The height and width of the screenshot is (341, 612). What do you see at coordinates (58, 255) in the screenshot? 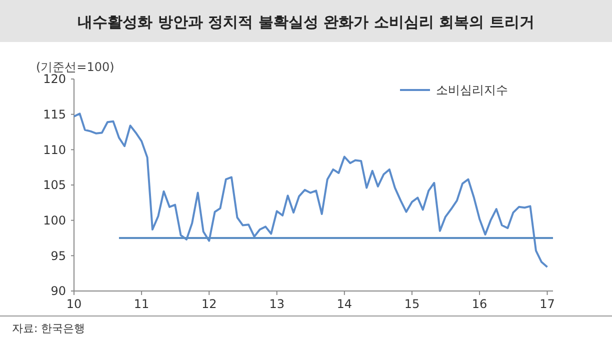
I see `y-tick-label: 95` at bounding box center [58, 255].